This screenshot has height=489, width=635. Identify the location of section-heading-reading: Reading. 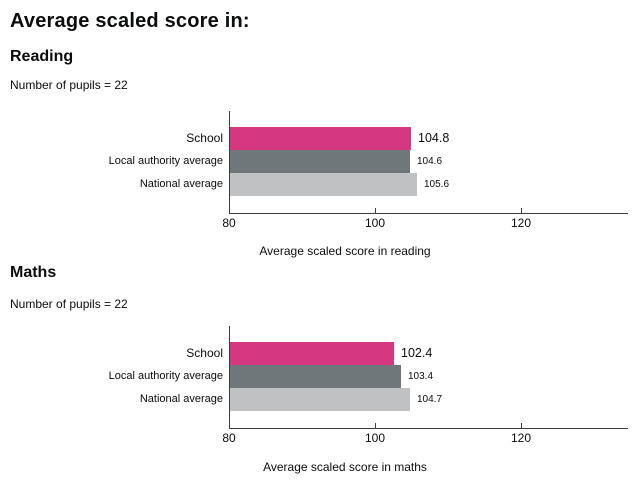
(42, 56).